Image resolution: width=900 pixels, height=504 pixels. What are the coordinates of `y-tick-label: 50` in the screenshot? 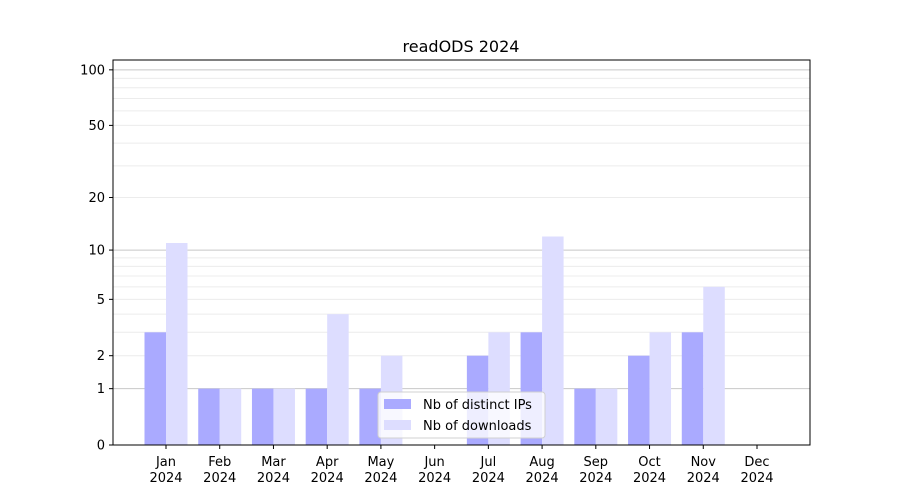 It's located at (96, 126).